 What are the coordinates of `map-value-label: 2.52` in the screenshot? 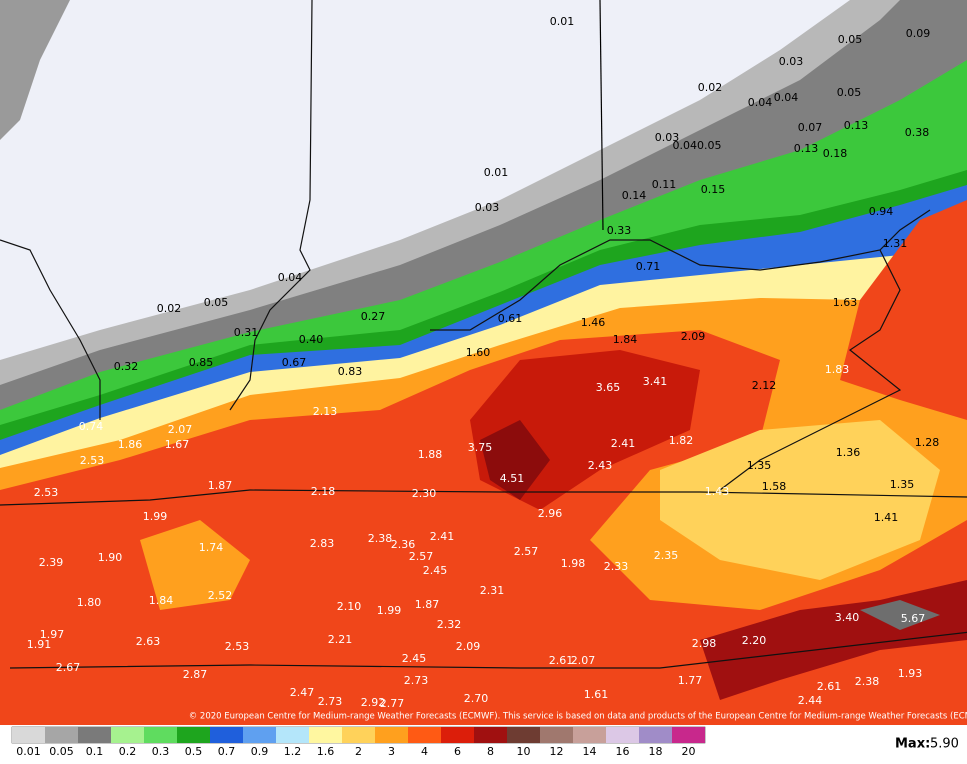 It's located at (220, 595).